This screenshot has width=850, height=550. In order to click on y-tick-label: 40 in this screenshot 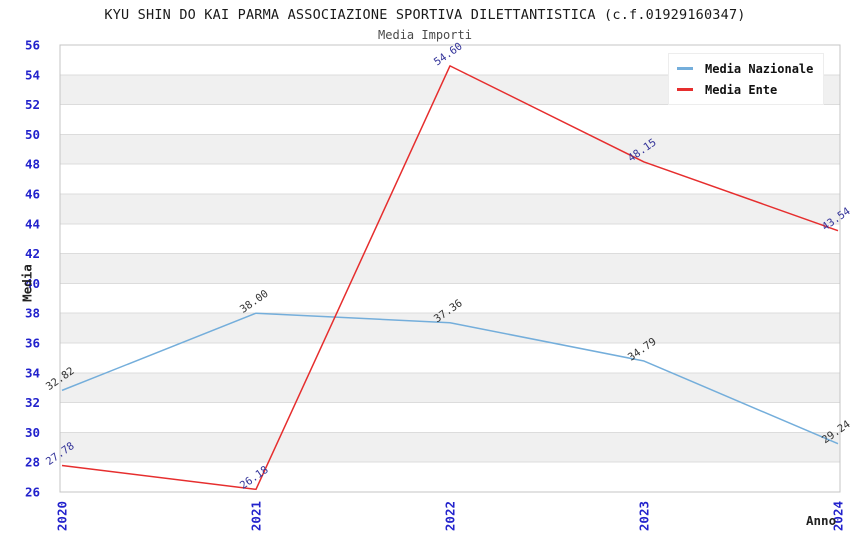, I will do `click(32, 283)`.